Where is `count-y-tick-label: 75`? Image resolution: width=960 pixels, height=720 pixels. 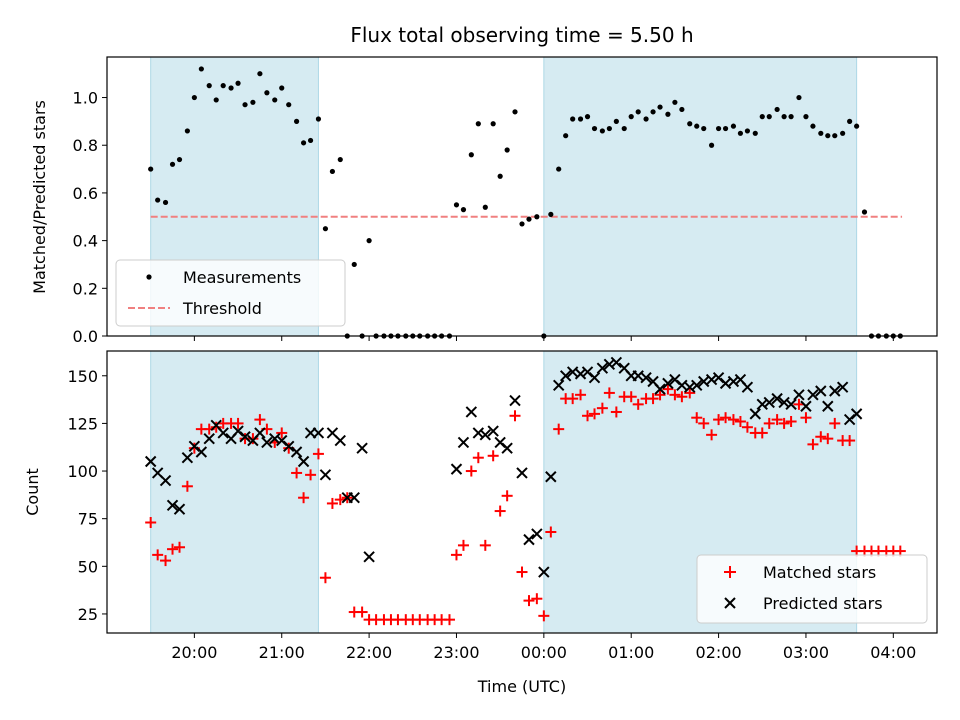
count-y-tick-label: 75 is located at coordinates (88, 519).